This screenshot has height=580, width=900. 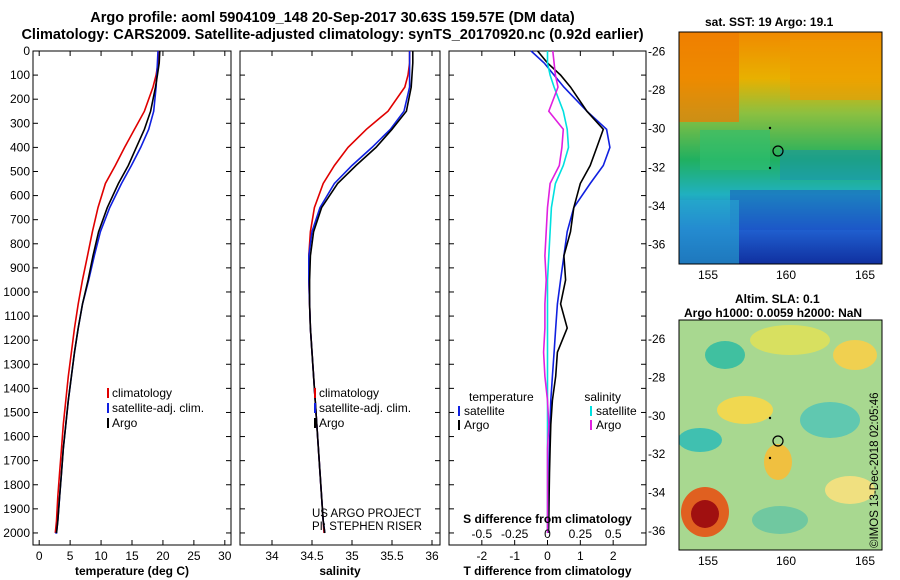 I want to click on ytick-label: 0, so click(x=26, y=51).